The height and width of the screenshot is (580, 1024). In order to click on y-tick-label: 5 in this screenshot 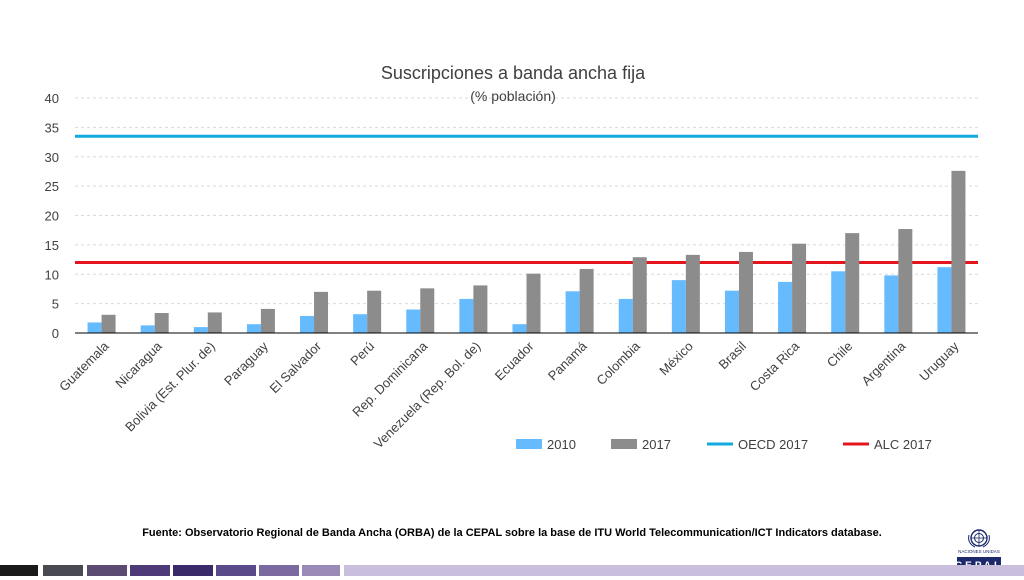, I will do `click(55, 304)`.